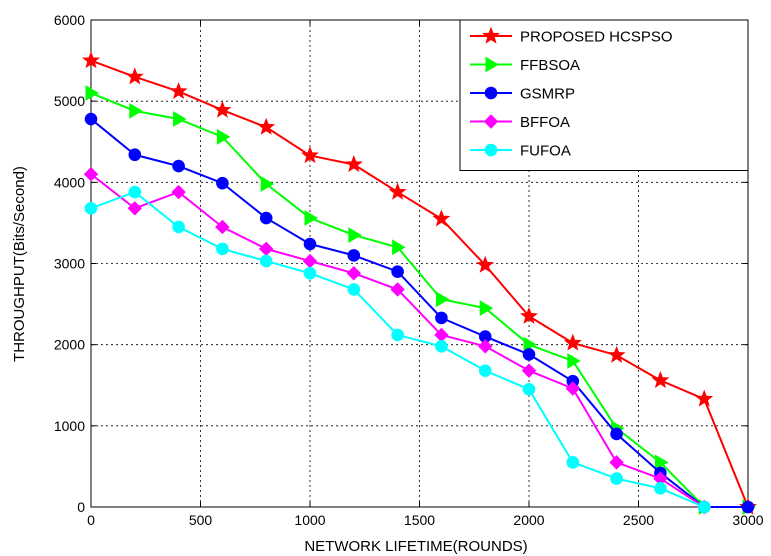  What do you see at coordinates (596, 37) in the screenshot?
I see `legend-label: PROPOSED HCSPSO` at bounding box center [596, 37].